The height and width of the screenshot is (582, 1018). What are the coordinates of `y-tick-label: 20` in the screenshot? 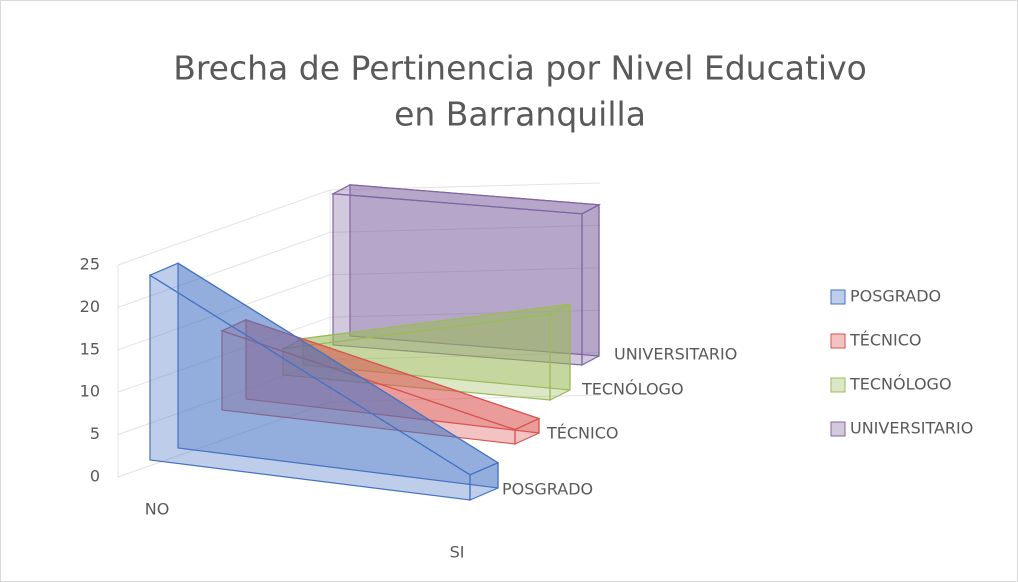 It's located at (90, 306).